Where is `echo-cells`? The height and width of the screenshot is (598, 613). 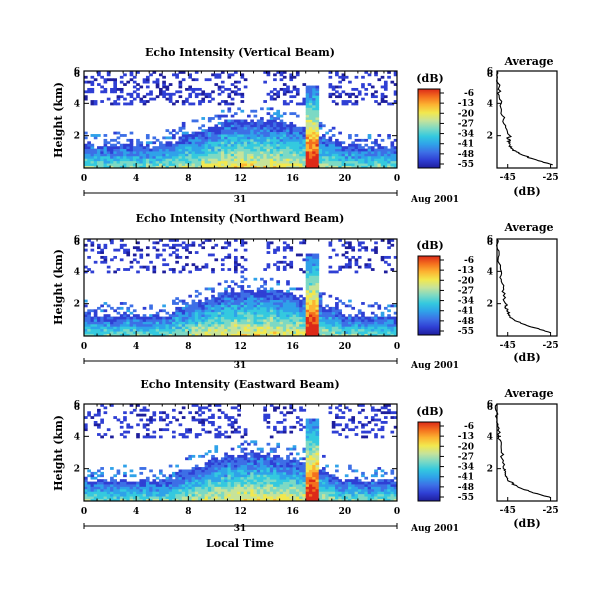
echo-cells is located at coordinates (241, 453).